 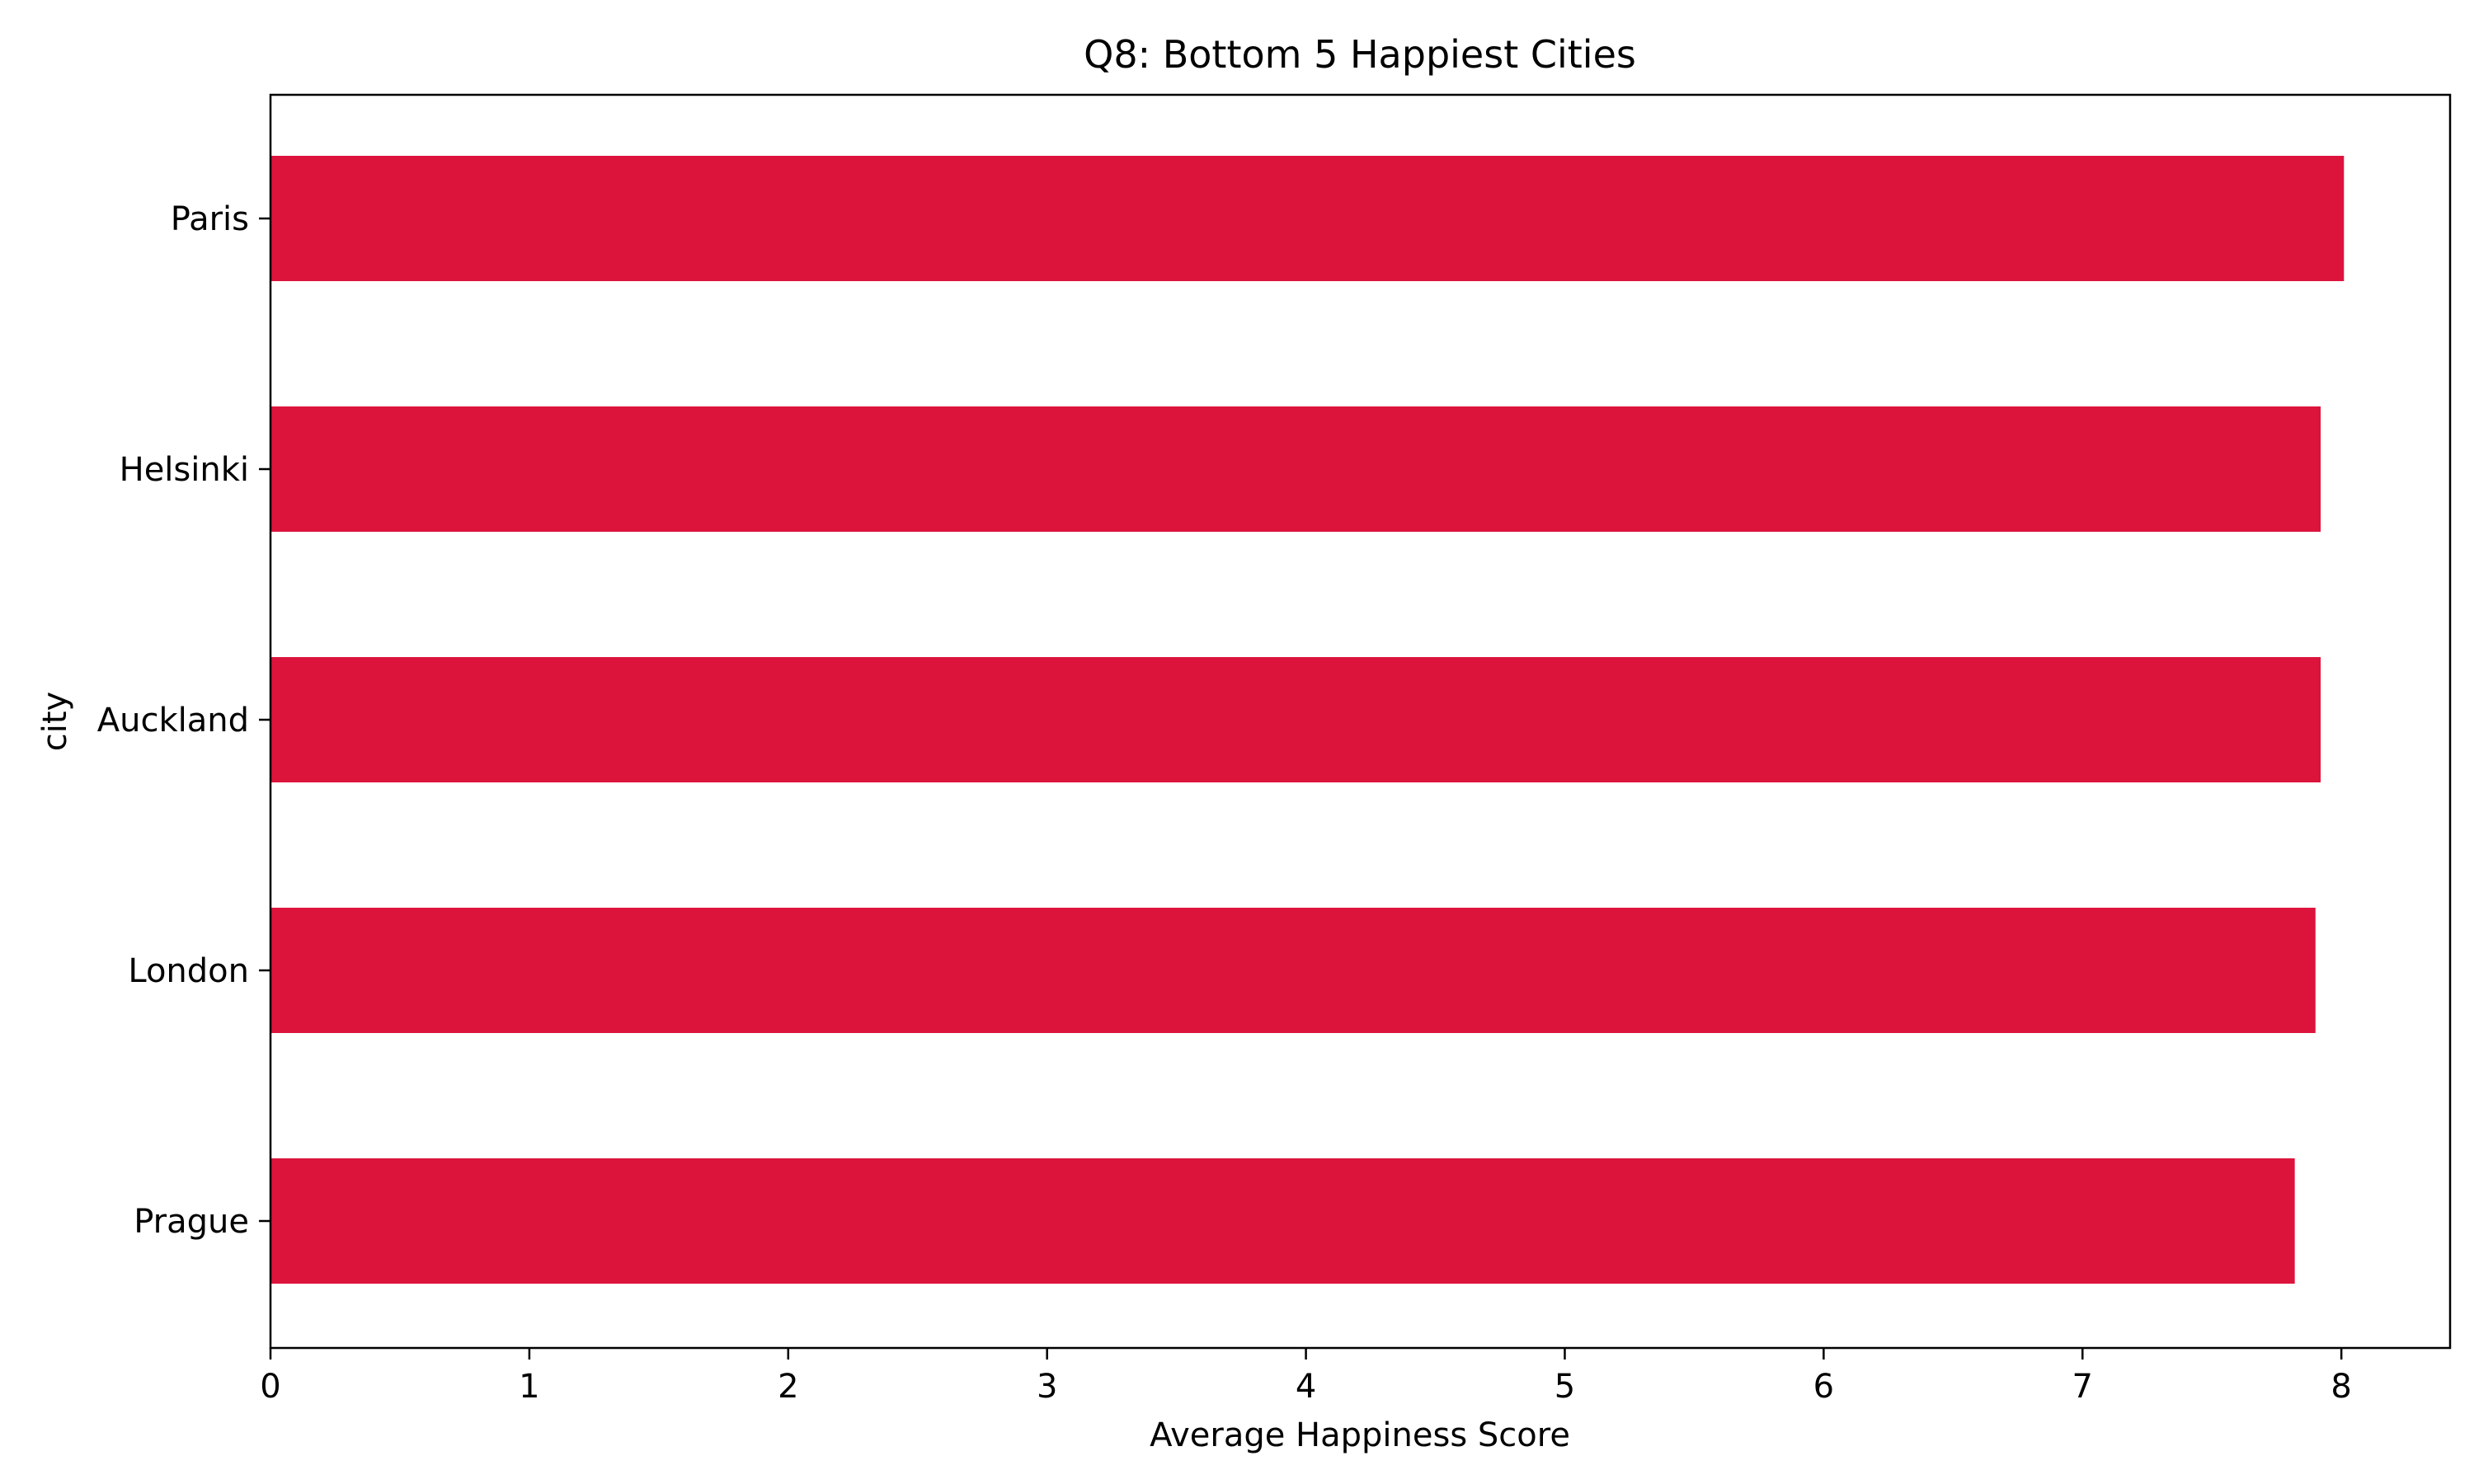 I want to click on y-tick-label-prague: Prague, so click(x=191, y=1222).